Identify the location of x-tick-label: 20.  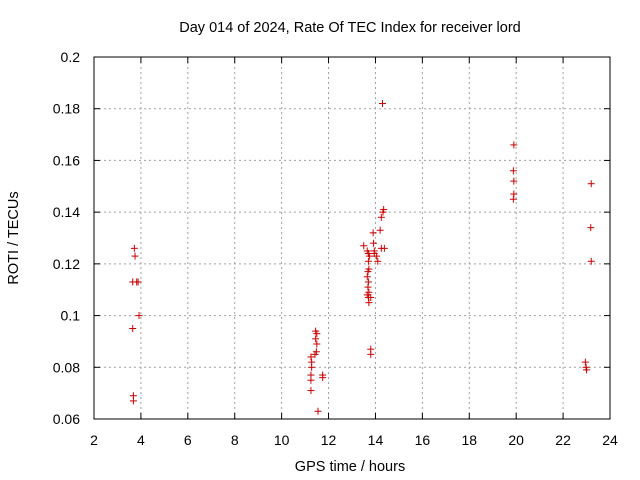
(516, 440).